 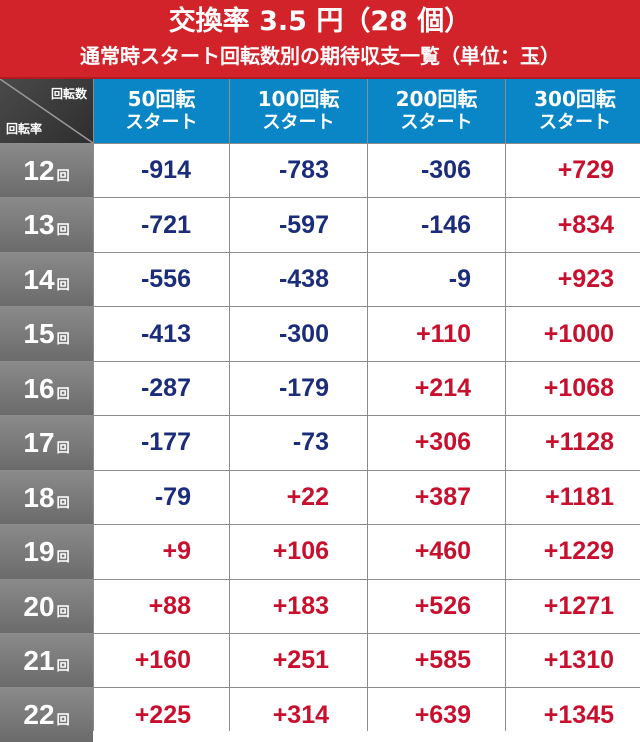 What do you see at coordinates (573, 171) in the screenshot?
I see `table-cell: +729` at bounding box center [573, 171].